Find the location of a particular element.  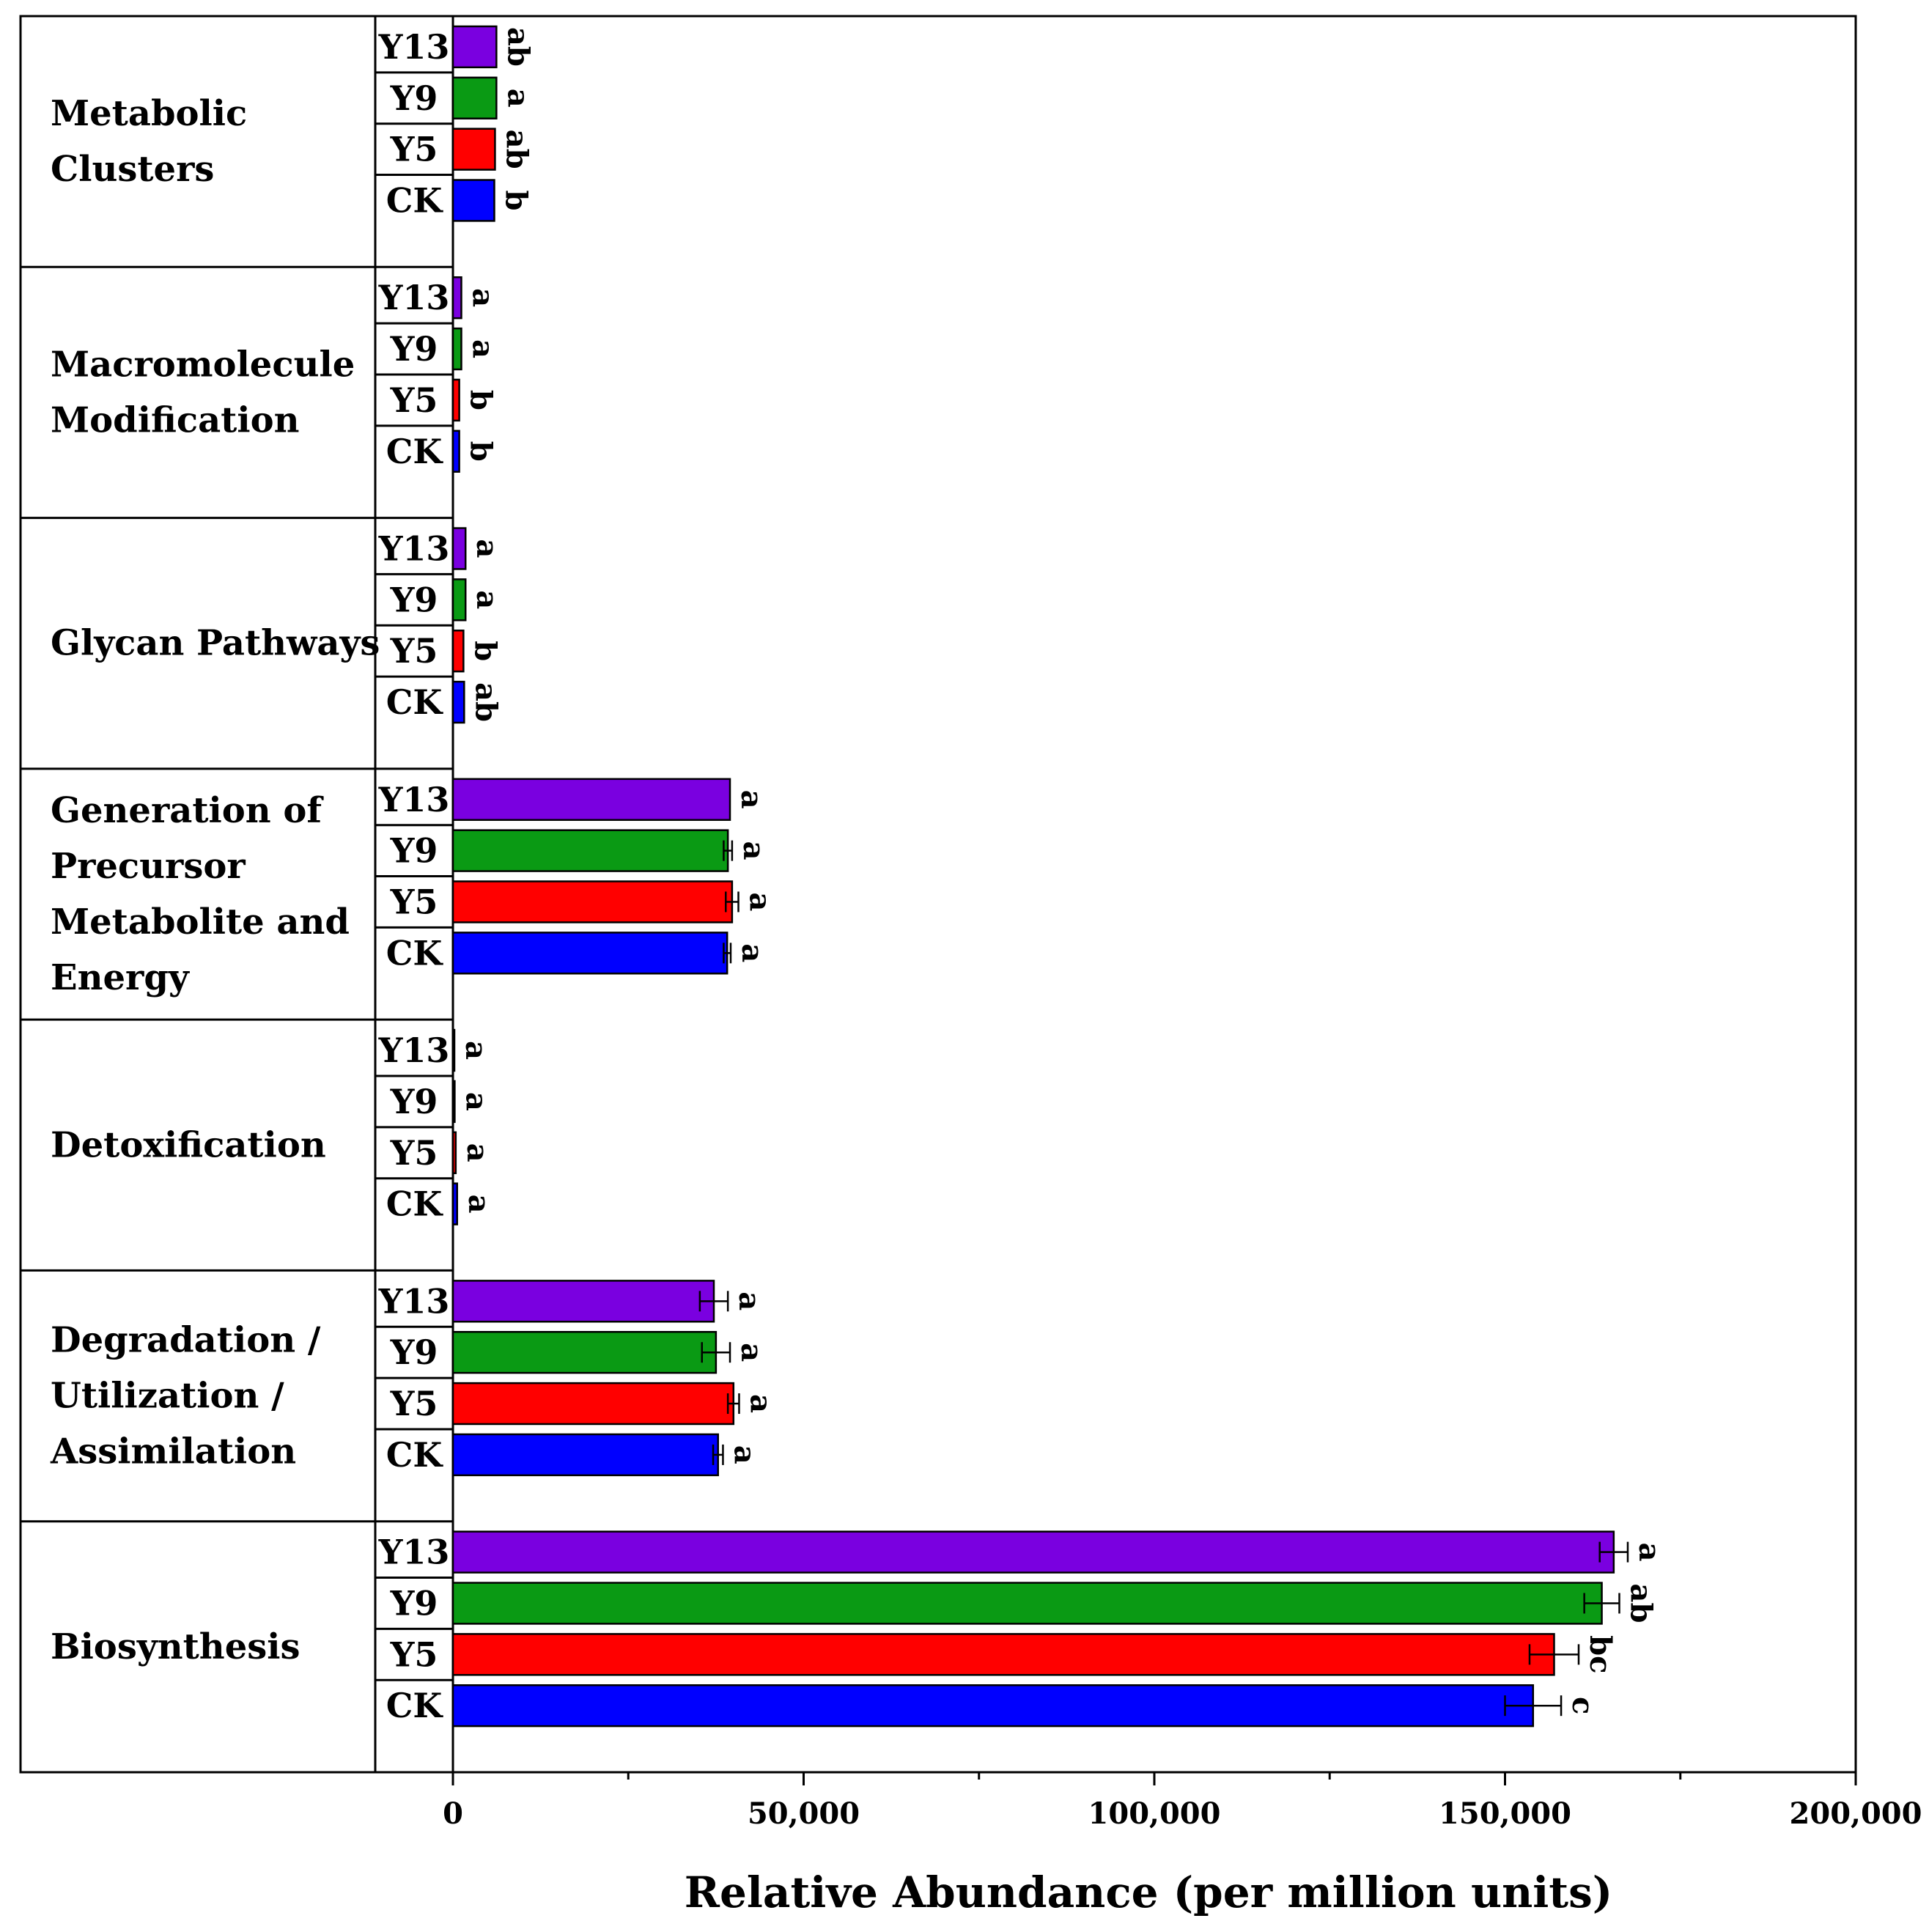

x-tick-label: 100,000 is located at coordinates (1154, 1813).